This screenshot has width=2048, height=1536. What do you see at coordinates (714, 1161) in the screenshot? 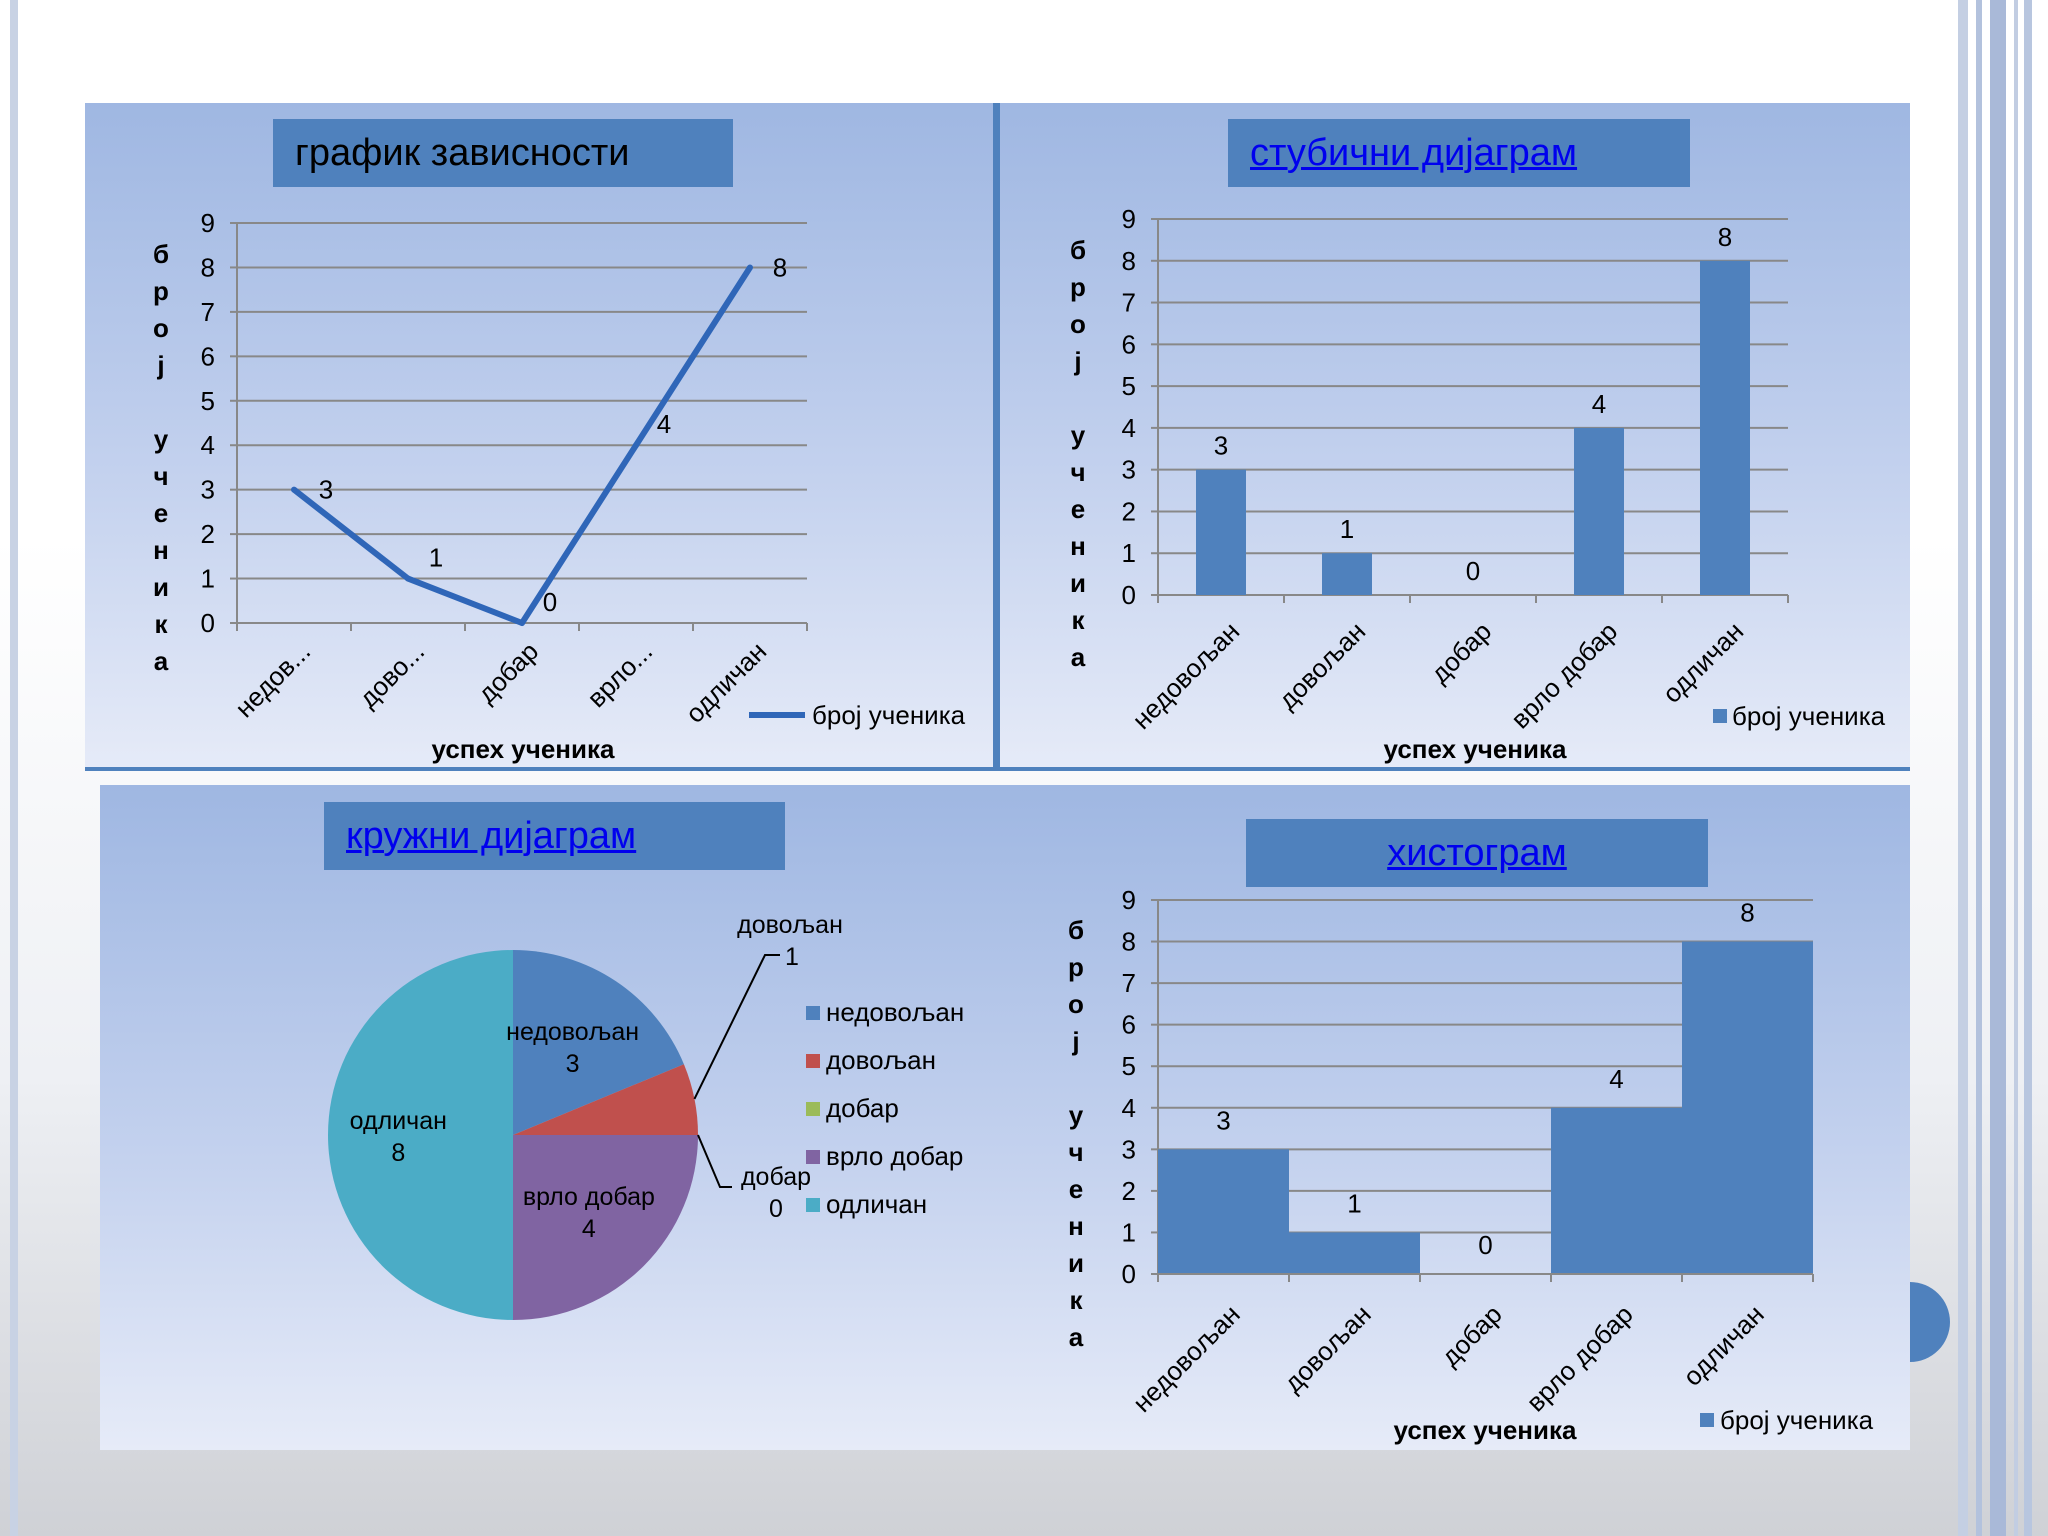
I see `leader-line` at bounding box center [714, 1161].